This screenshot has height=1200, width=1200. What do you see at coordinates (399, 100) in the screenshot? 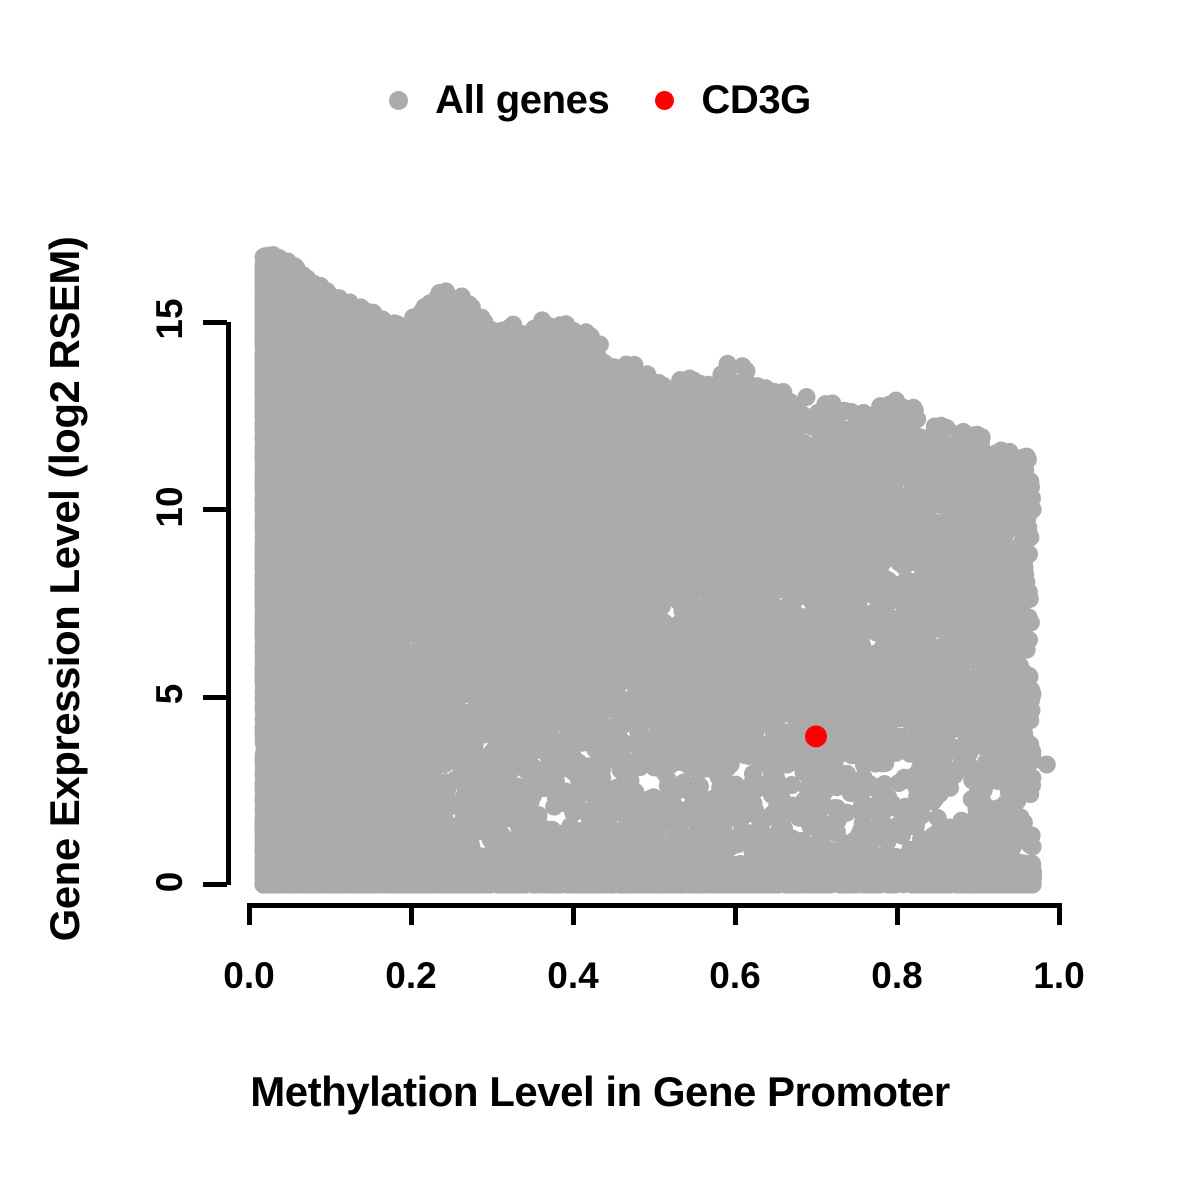
I see `legend-marker-all-genes-icon` at bounding box center [399, 100].